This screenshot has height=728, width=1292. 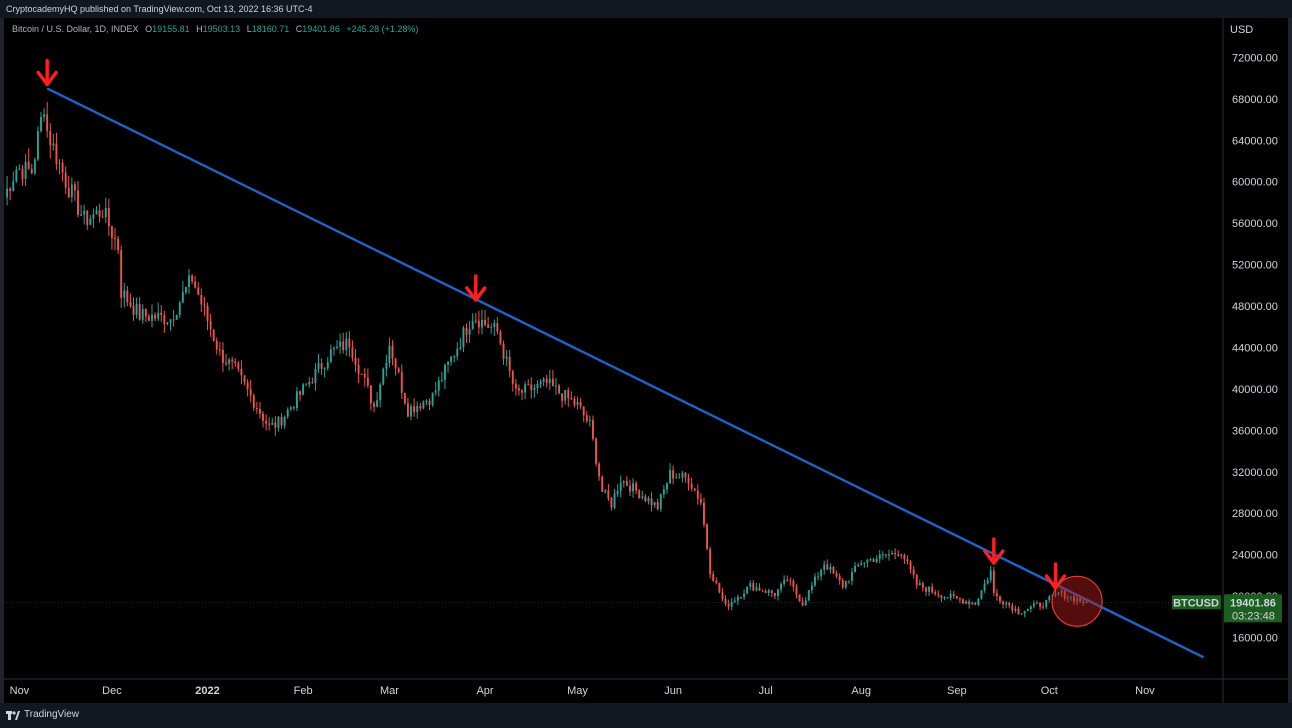 I want to click on price-axis-tick: 28000.00, so click(x=1255, y=514).